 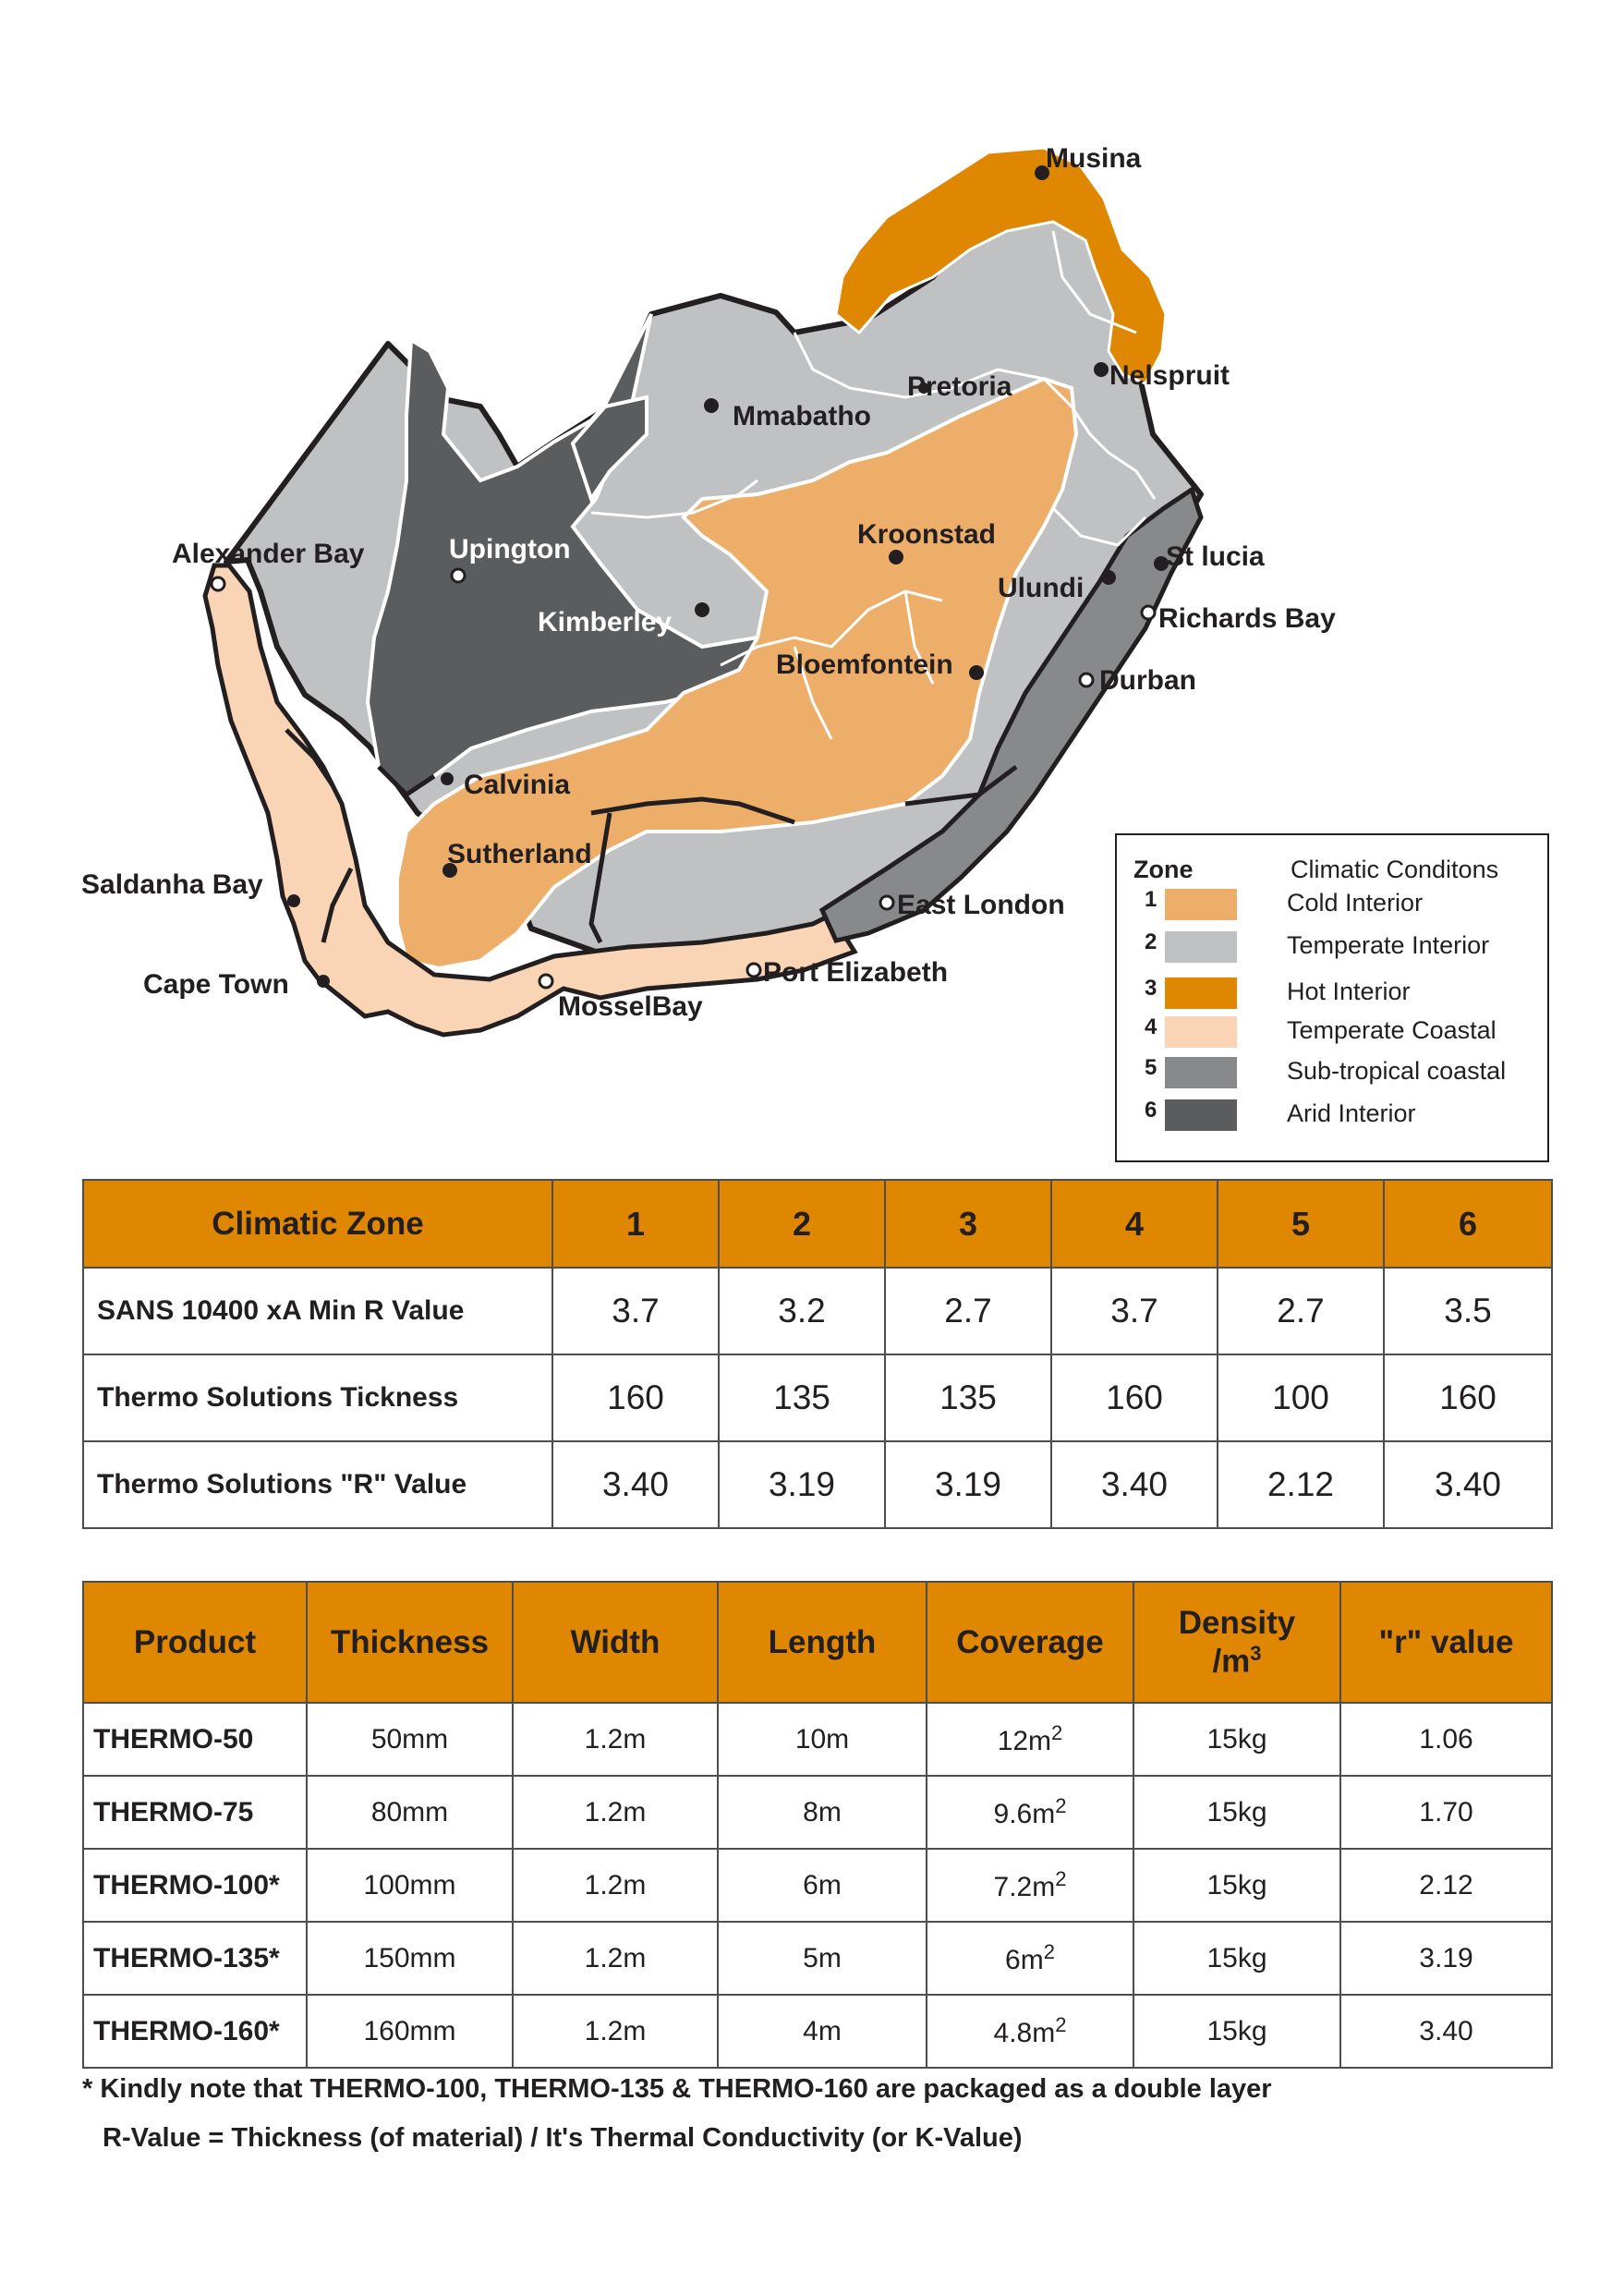 What do you see at coordinates (1024, 1960) in the screenshot?
I see `product-coverage-value: 6m` at bounding box center [1024, 1960].